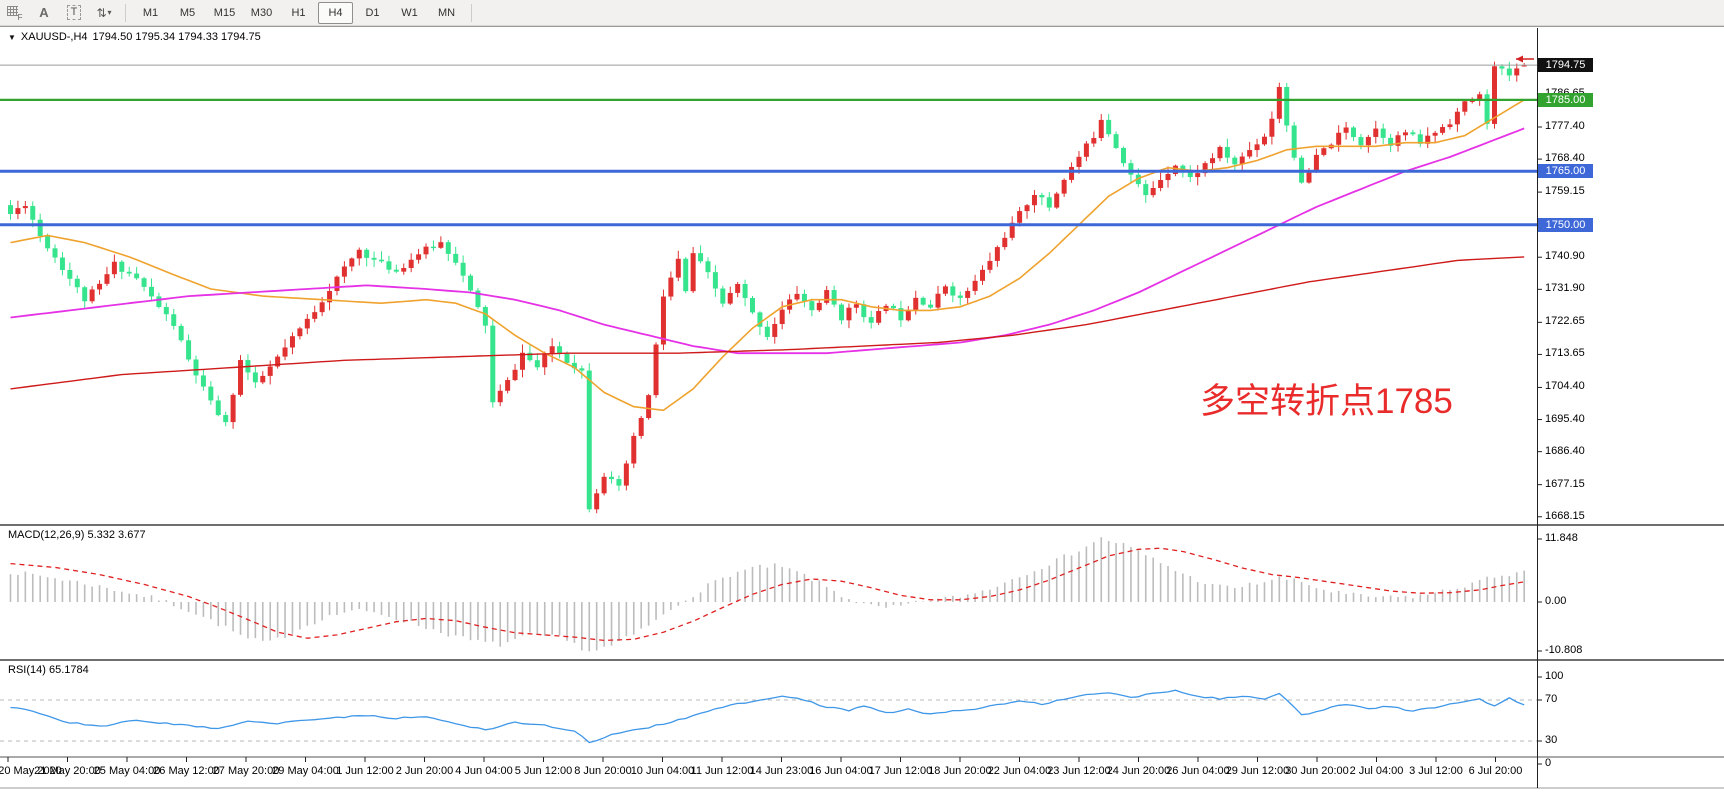  I want to click on price-tick-label: 1677.15, so click(1565, 483).